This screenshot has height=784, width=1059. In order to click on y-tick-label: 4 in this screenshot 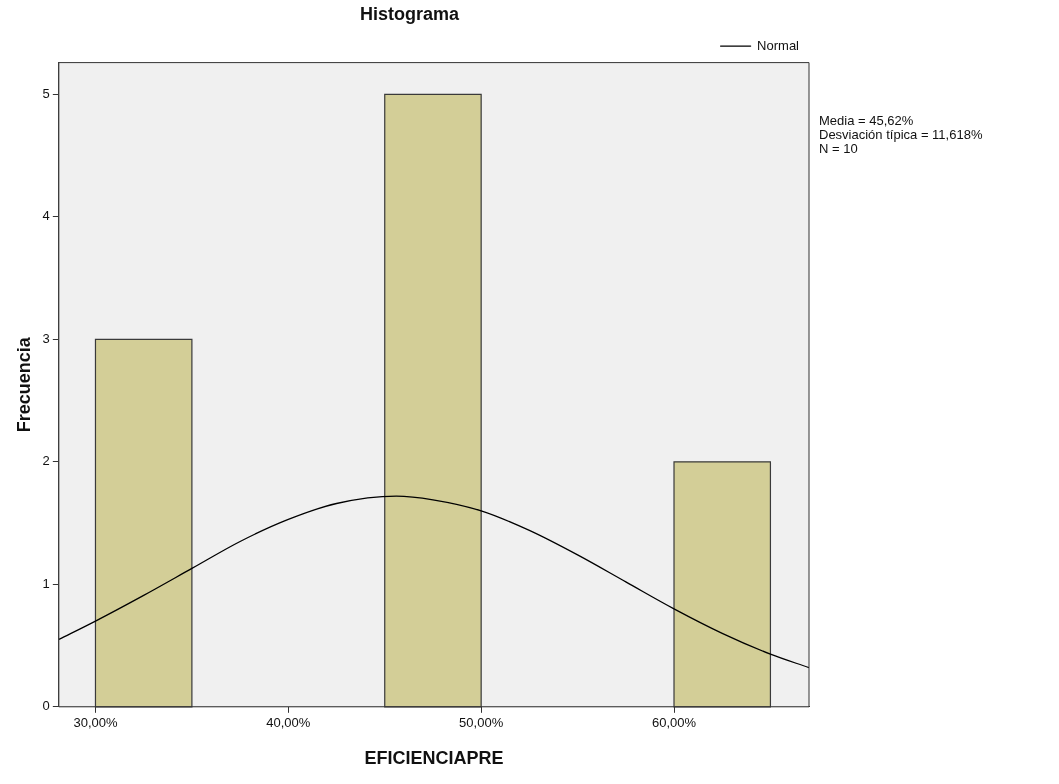, I will do `click(46, 216)`.